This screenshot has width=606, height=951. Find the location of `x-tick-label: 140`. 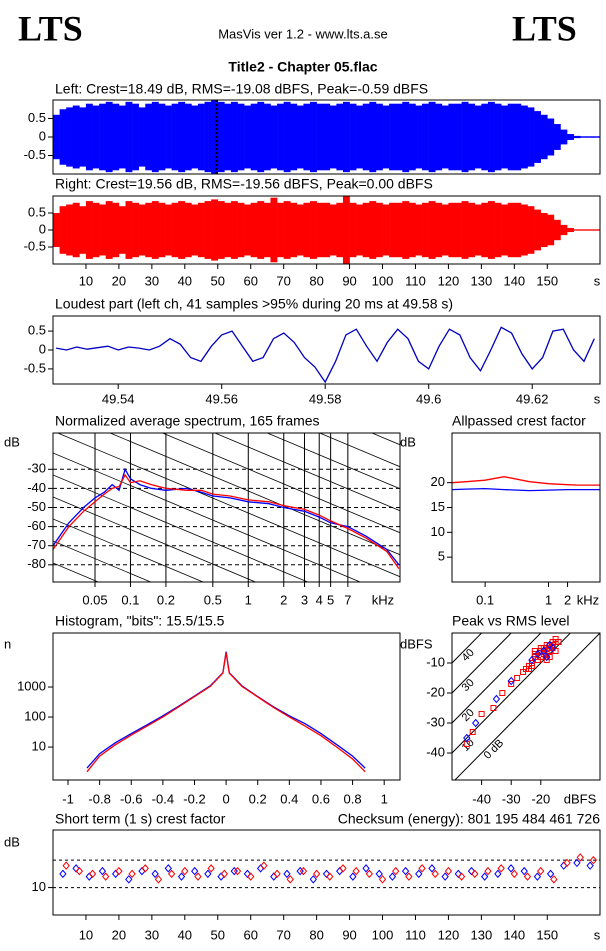

x-tick-label: 140 is located at coordinates (514, 280).